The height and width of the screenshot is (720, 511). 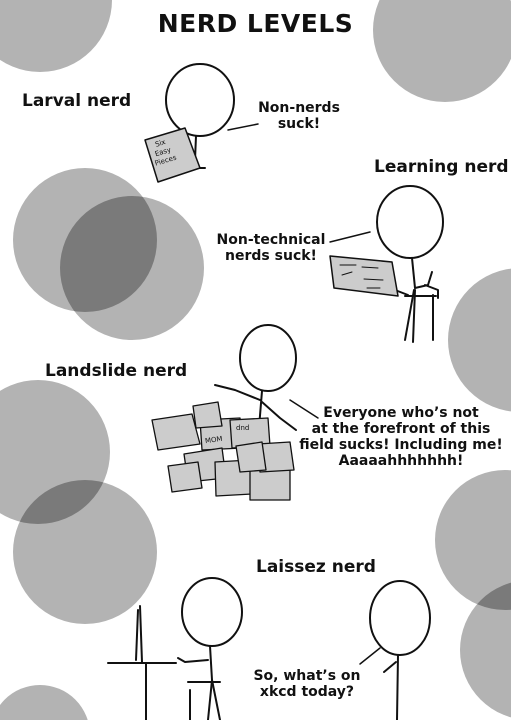 I want to click on desk-with-monitor, so click(x=149, y=662).